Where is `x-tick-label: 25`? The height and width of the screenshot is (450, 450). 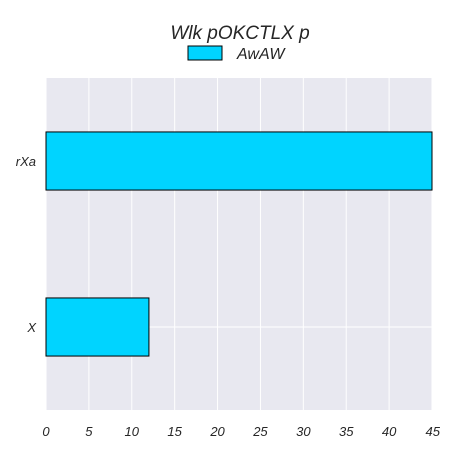 x-tick-label: 25 is located at coordinates (260, 431).